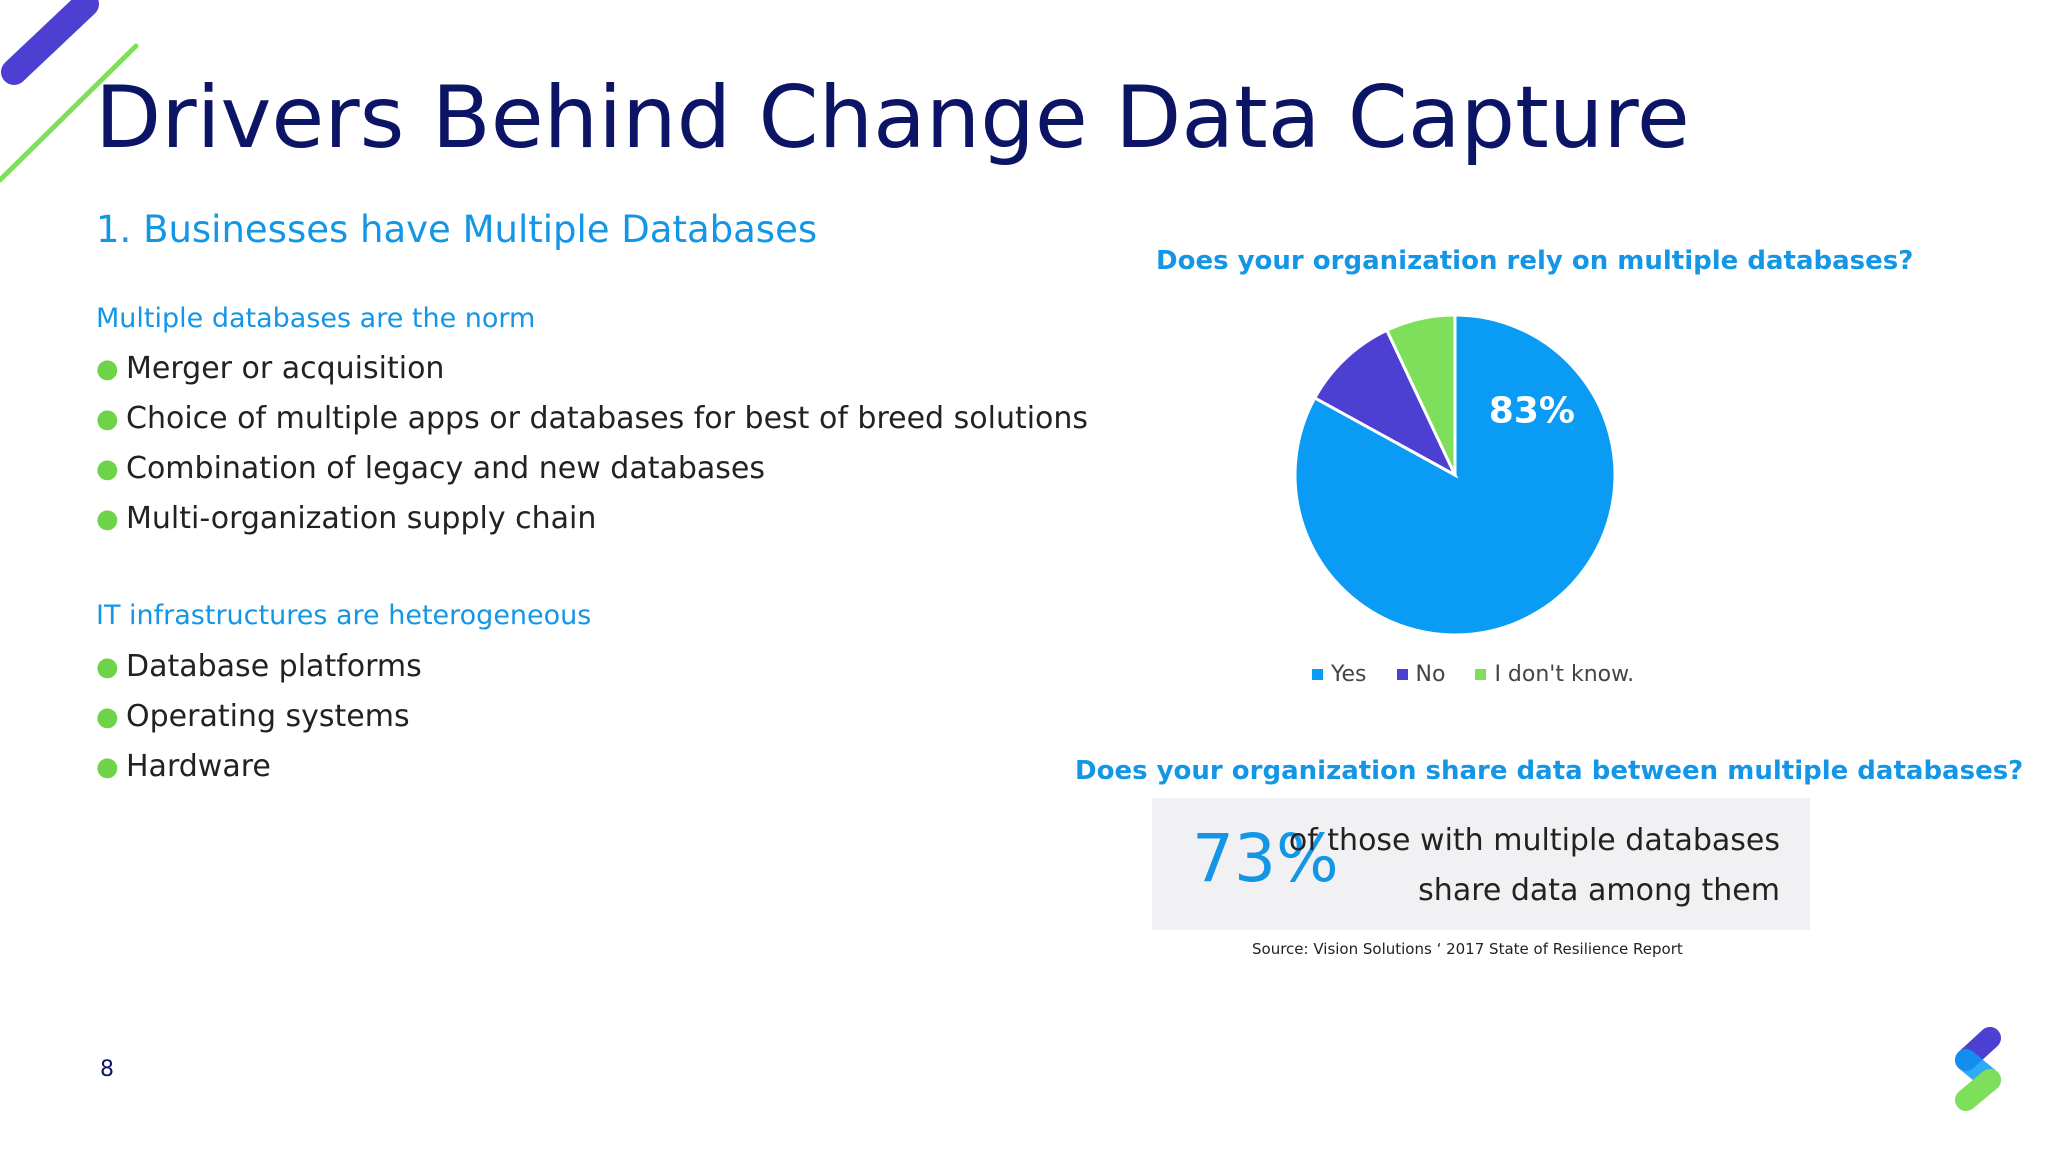  I want to click on corner-blue-stroke, so click(50, 42).